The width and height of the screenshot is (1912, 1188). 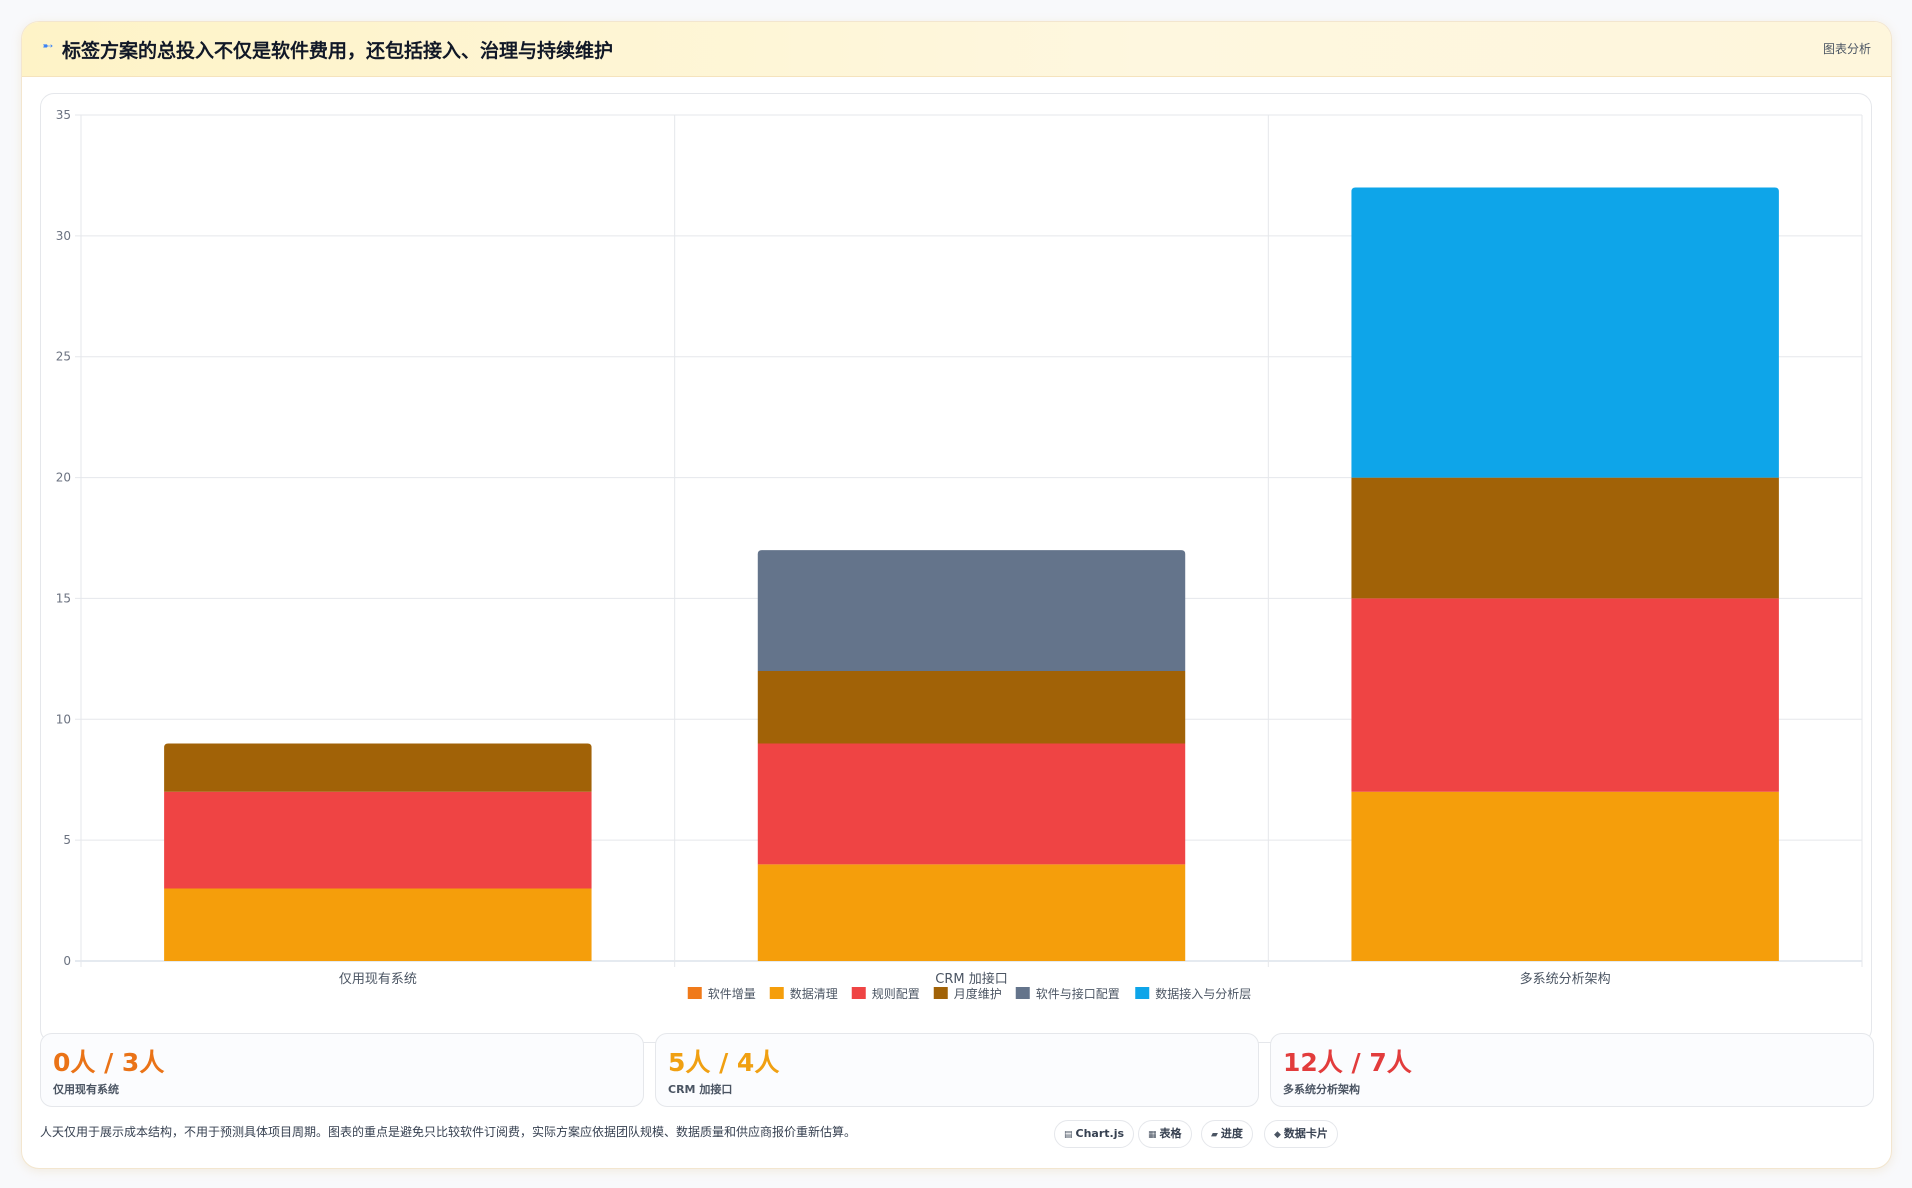 I want to click on y-tick-label: 35, so click(x=63, y=115).